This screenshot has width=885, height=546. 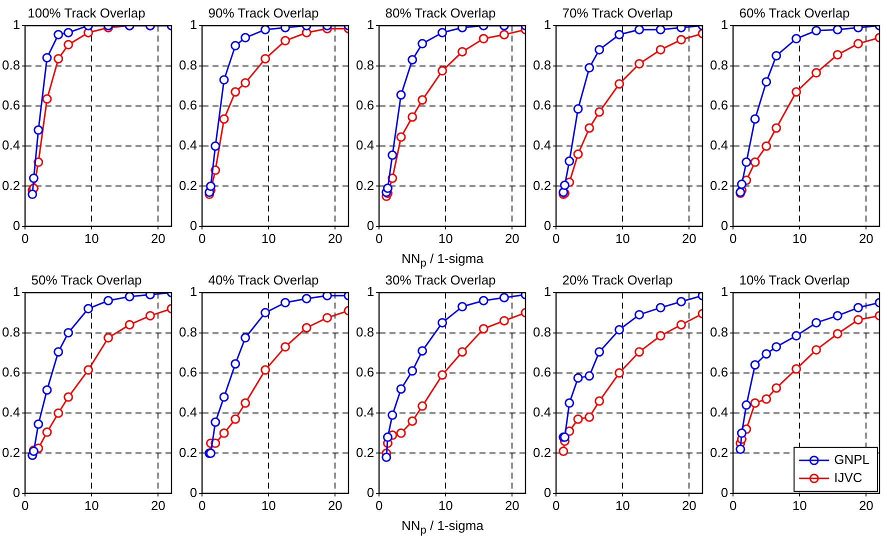 What do you see at coordinates (442, 527) in the screenshot?
I see `x-axis-title: NN$_{p}$ / 1-sigma` at bounding box center [442, 527].